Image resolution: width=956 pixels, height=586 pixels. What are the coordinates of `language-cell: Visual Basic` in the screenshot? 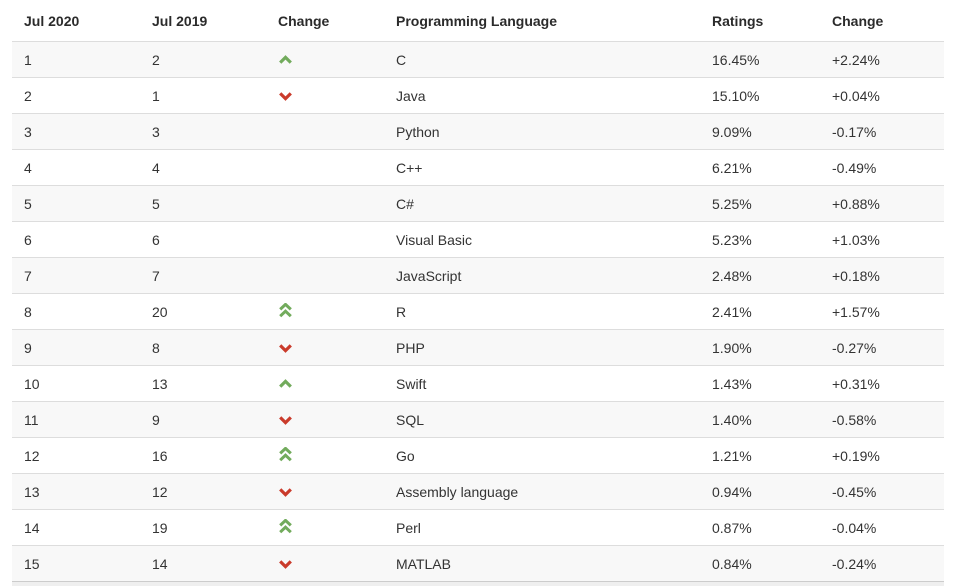 It's located at (542, 239).